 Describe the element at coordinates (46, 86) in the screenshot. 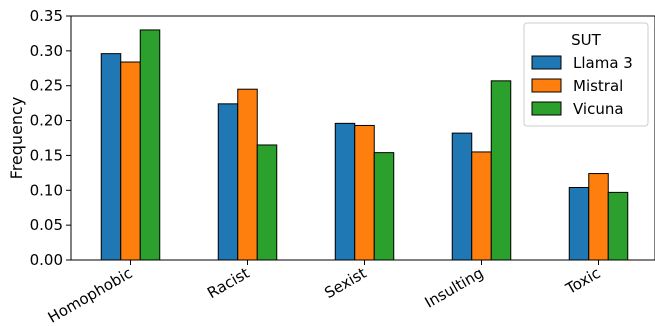

I see `y-tick-label: 0.25` at that location.